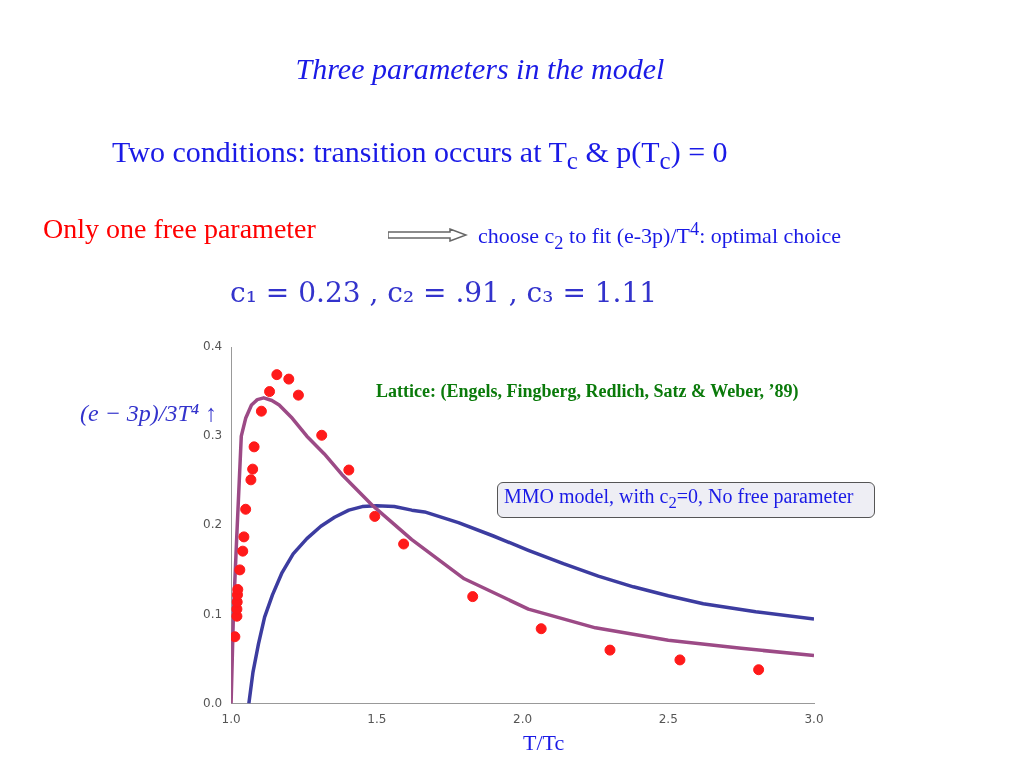  I want to click on x-tick-label: 2.0, so click(523, 718).